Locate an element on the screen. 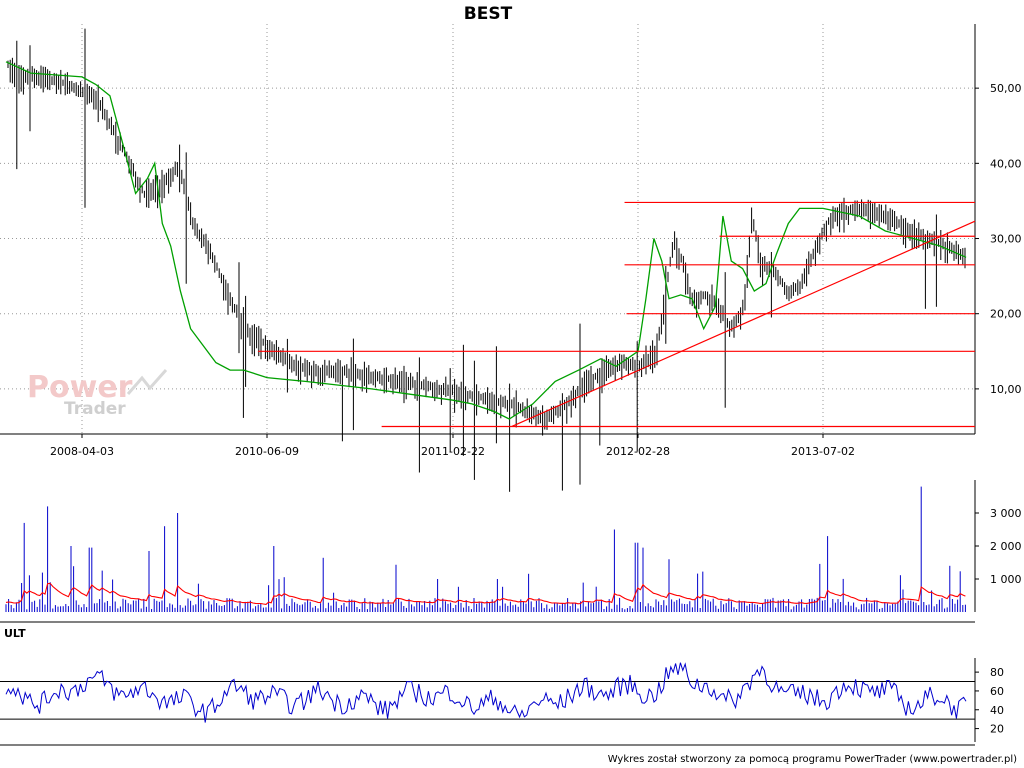  y-tick-label: 30,00 is located at coordinates (1006, 239).